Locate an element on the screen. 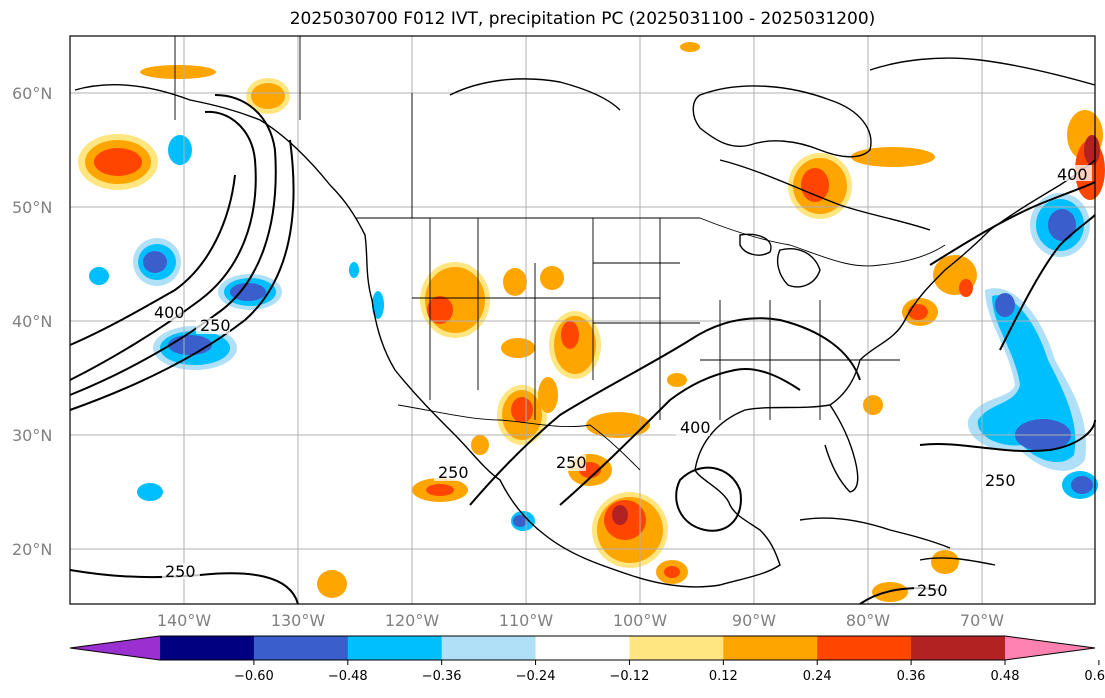 The height and width of the screenshot is (698, 1105). colorbar-outline is located at coordinates (582, 648).